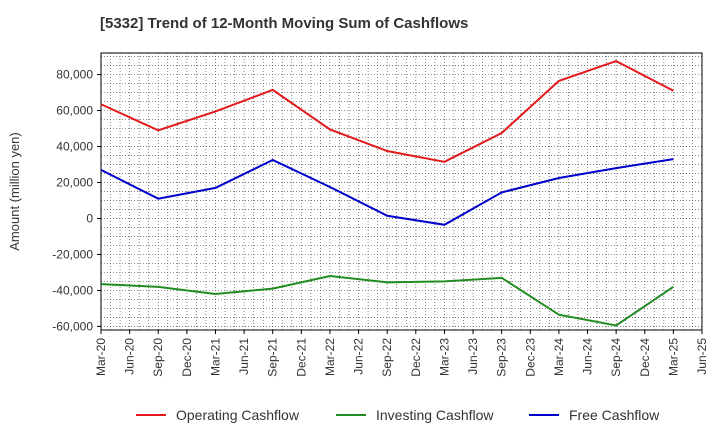  Describe the element at coordinates (101, 357) in the screenshot. I see `x-tick-label: Mar-20` at that location.